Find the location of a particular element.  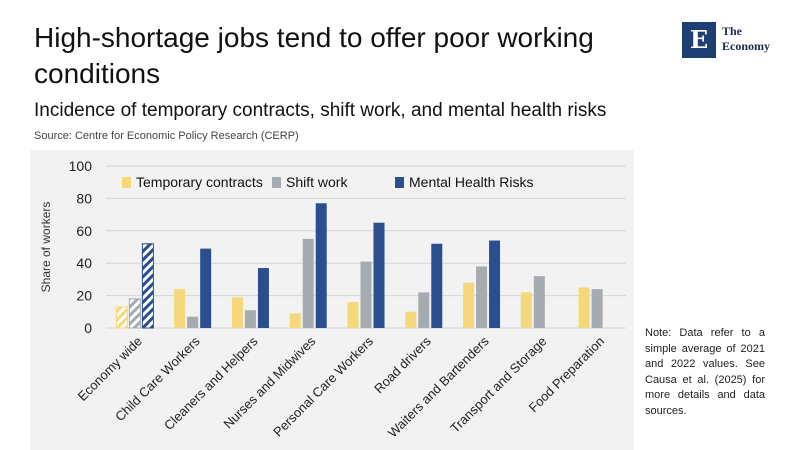

logo-letter: E is located at coordinates (699, 39).